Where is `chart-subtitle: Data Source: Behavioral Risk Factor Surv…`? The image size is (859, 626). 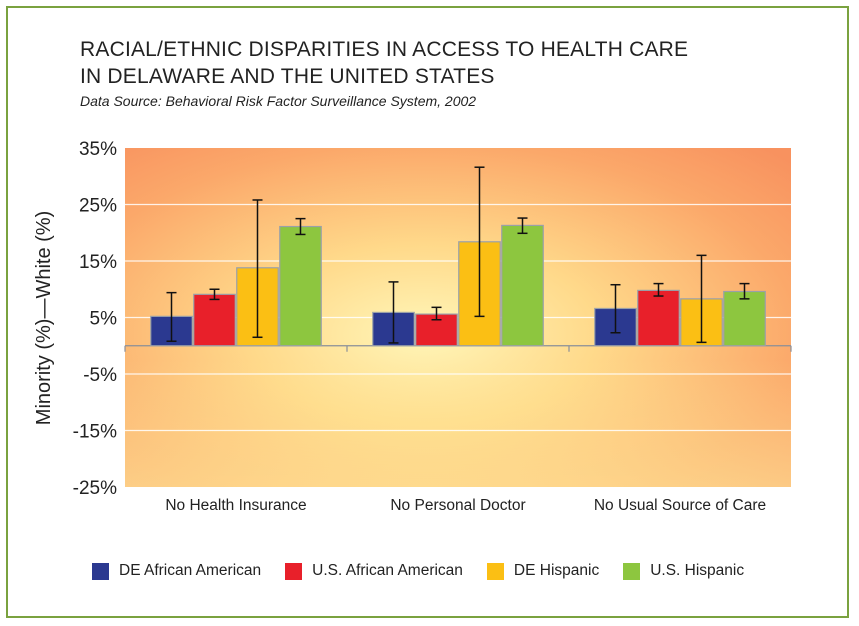
chart-subtitle: Data Source: Behavioral Risk Factor Surv… is located at coordinates (278, 101).